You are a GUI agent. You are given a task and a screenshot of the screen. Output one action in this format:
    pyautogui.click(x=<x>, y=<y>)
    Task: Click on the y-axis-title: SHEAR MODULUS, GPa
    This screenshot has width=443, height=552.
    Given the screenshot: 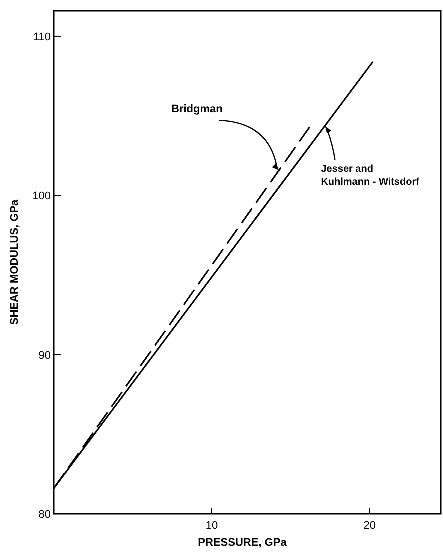 What is the action you would take?
    pyautogui.click(x=15, y=262)
    